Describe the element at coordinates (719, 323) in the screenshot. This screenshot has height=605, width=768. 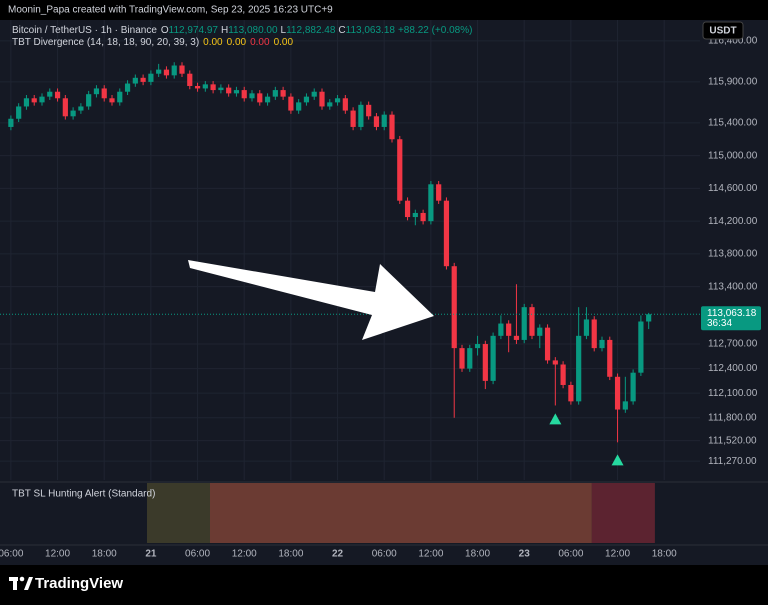
I see `countdown: 36:34` at that location.